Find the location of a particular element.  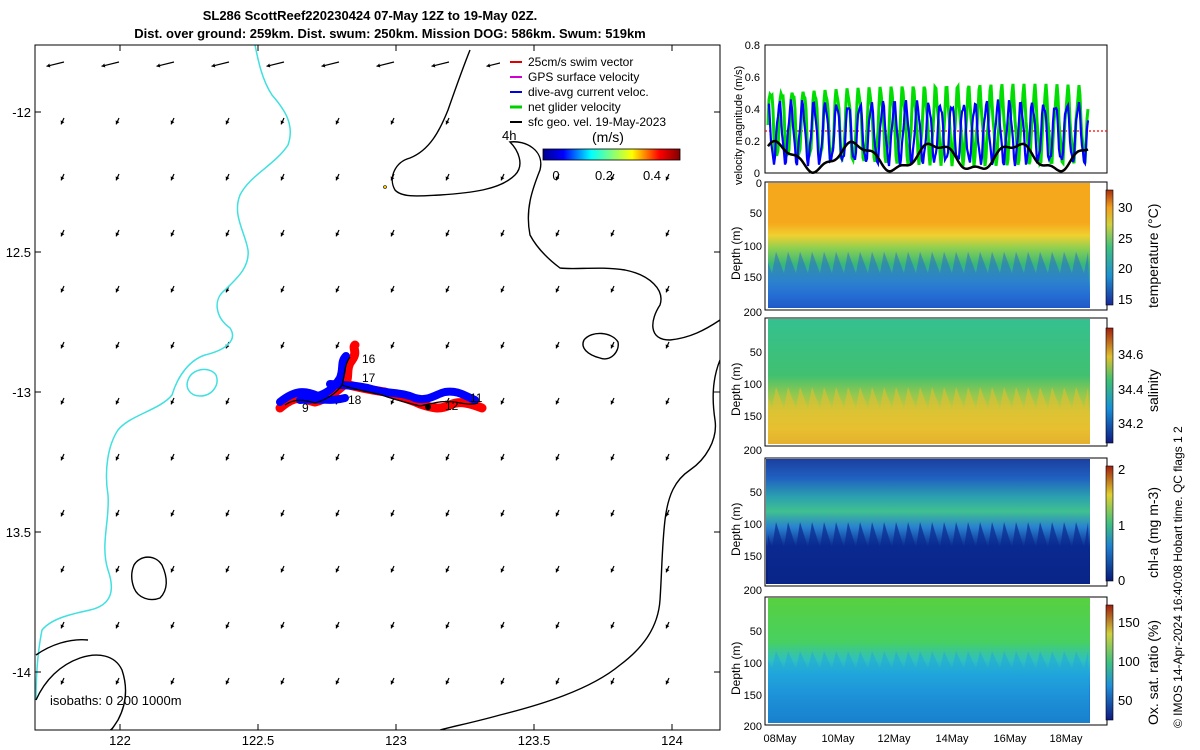

isobath-label: isobaths: 0 200 1000m is located at coordinates (116, 700).